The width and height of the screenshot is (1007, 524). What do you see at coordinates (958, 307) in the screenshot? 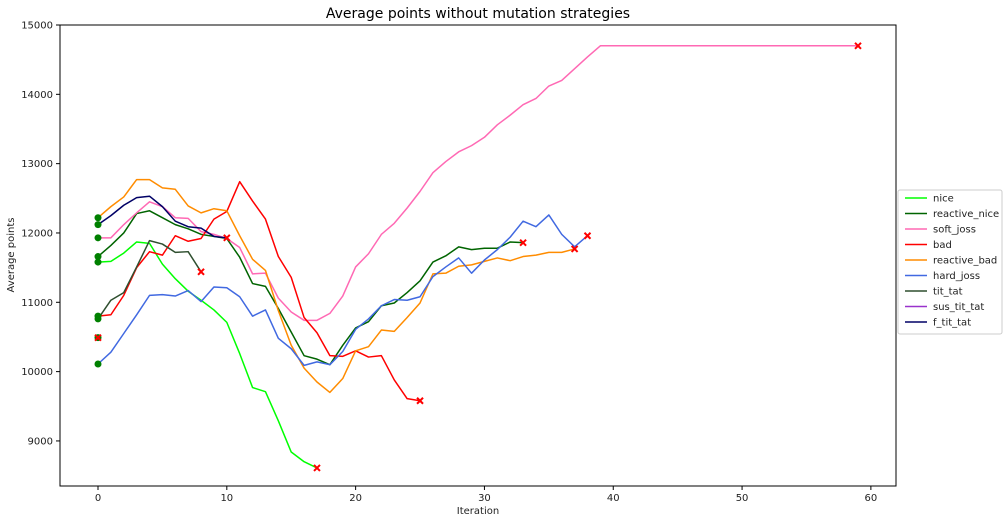
I see `legend-label-sus-tit-tat: sus_tit_tat` at bounding box center [958, 307].